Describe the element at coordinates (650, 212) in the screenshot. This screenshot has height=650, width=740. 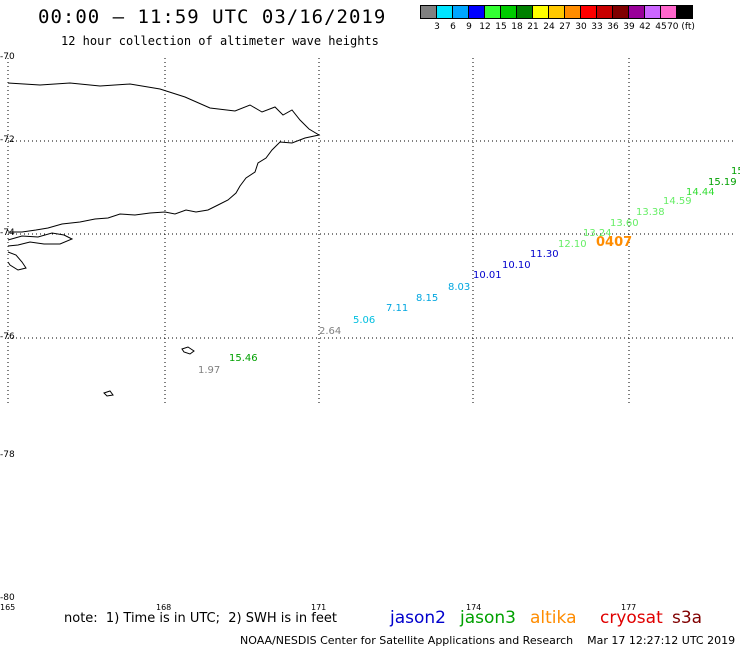
I see `wave-height-label: 13.38` at that location.